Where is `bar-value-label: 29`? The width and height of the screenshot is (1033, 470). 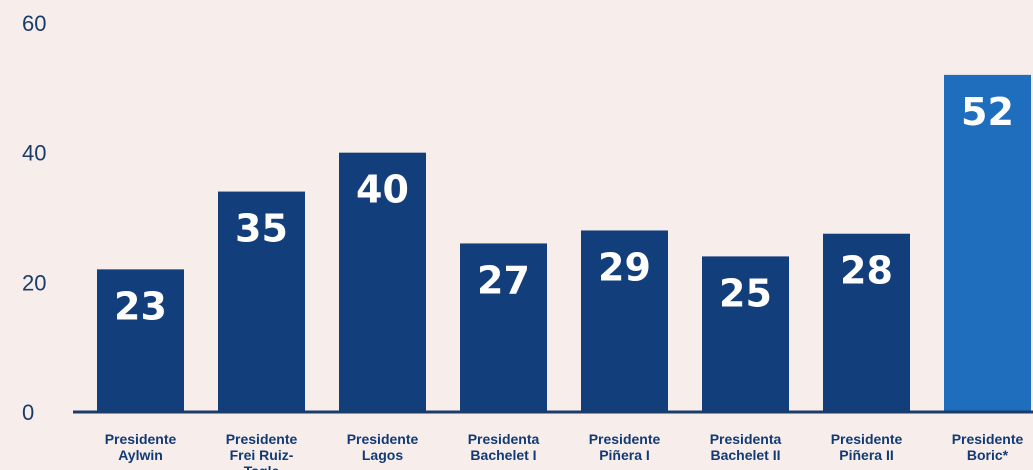 bar-value-label: 29 is located at coordinates (624, 267).